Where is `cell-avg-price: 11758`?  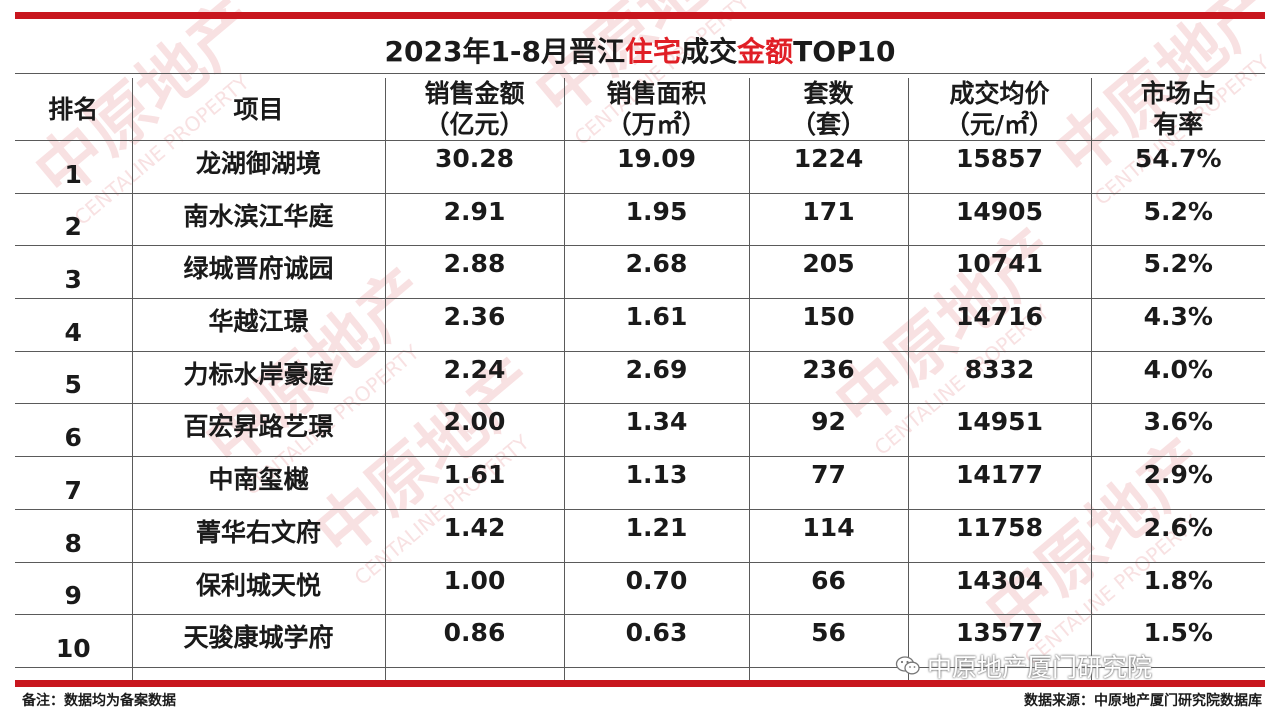 cell-avg-price: 11758 is located at coordinates (999, 536).